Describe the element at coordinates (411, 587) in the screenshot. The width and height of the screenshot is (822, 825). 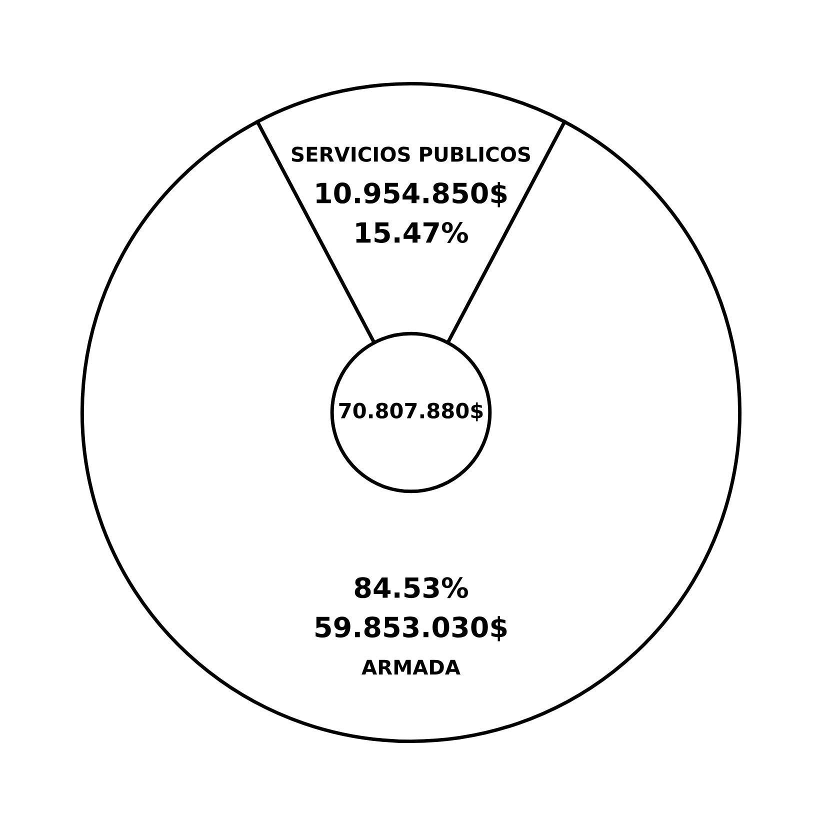
I see `text: 84.53%` at that location.